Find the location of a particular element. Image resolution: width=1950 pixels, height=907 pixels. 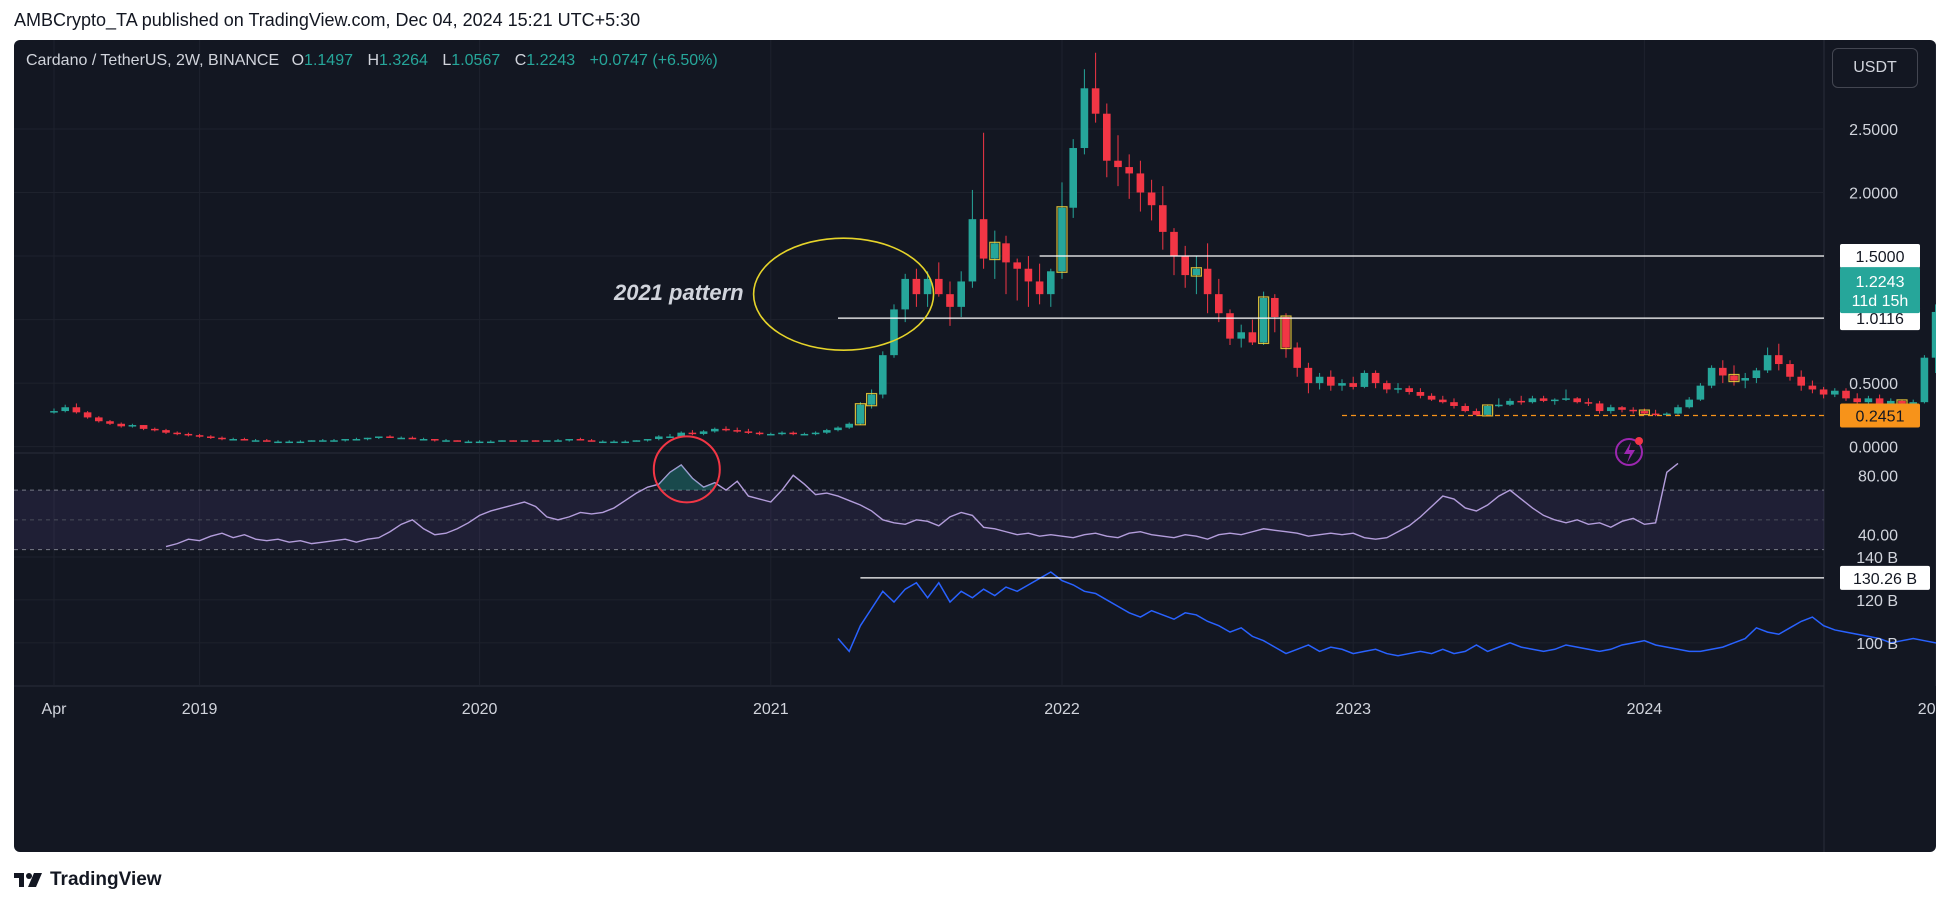

level-price-tag is located at coordinates (1880, 256).